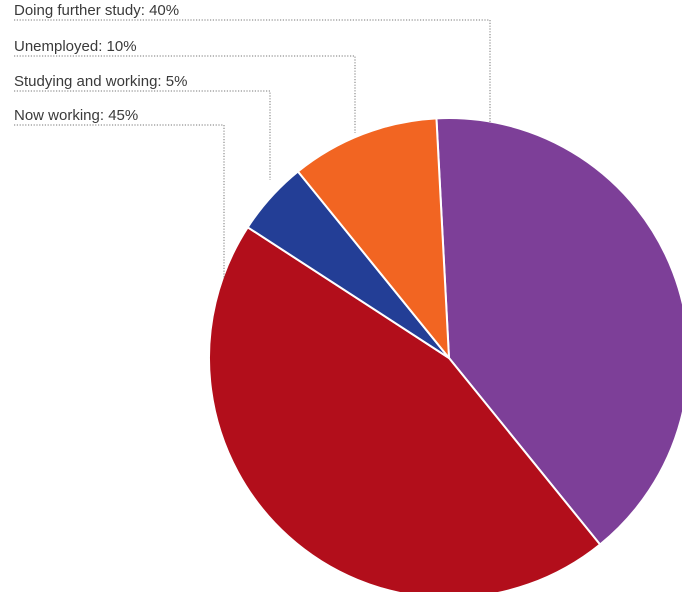 The height and width of the screenshot is (592, 682). Describe the element at coordinates (119, 201) in the screenshot. I see `leader-line-now-working` at that location.